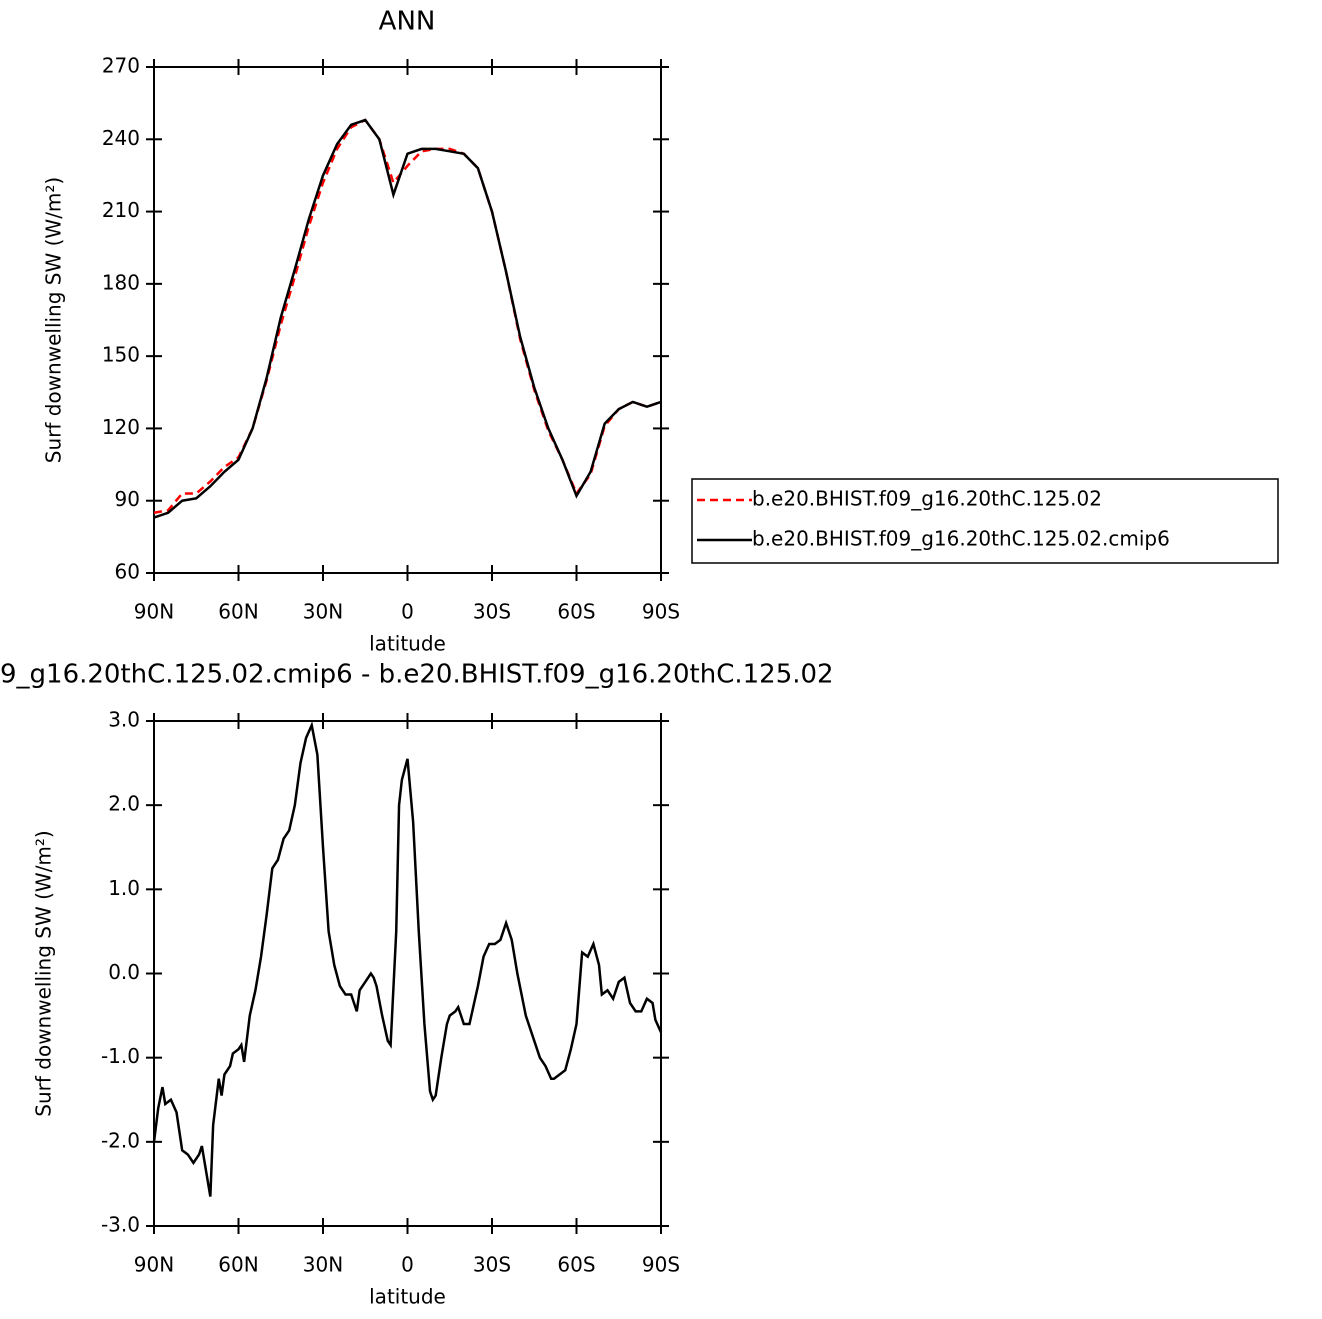  I want to click on y-tick-label: 210, so click(121, 210).